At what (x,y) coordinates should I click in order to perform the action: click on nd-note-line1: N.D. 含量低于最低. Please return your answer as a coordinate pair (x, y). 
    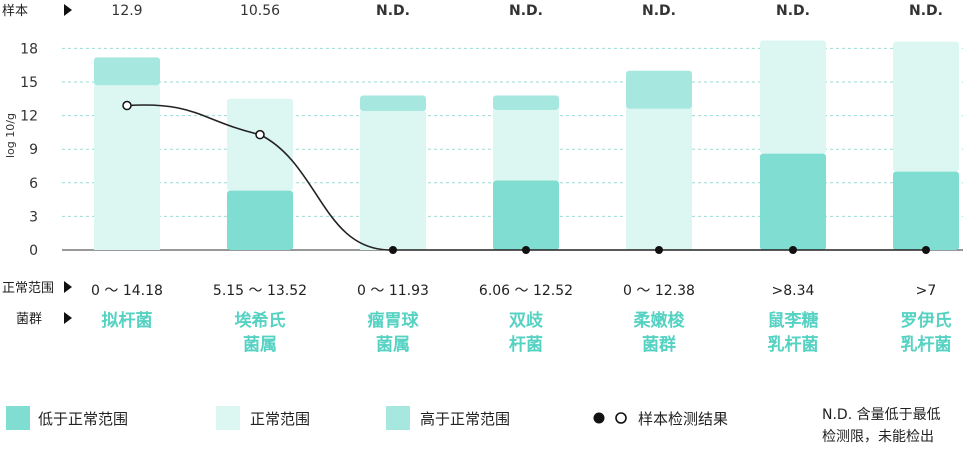
    Looking at the image, I should click on (881, 415).